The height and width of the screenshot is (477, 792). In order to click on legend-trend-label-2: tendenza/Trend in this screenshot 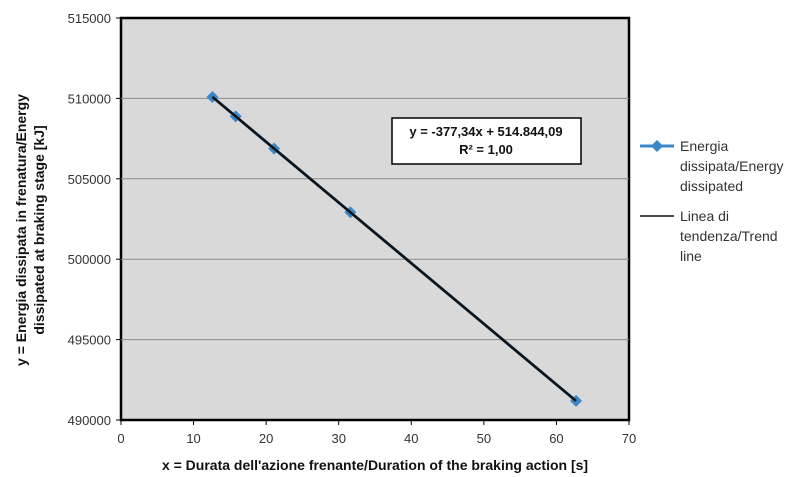, I will do `click(729, 236)`.